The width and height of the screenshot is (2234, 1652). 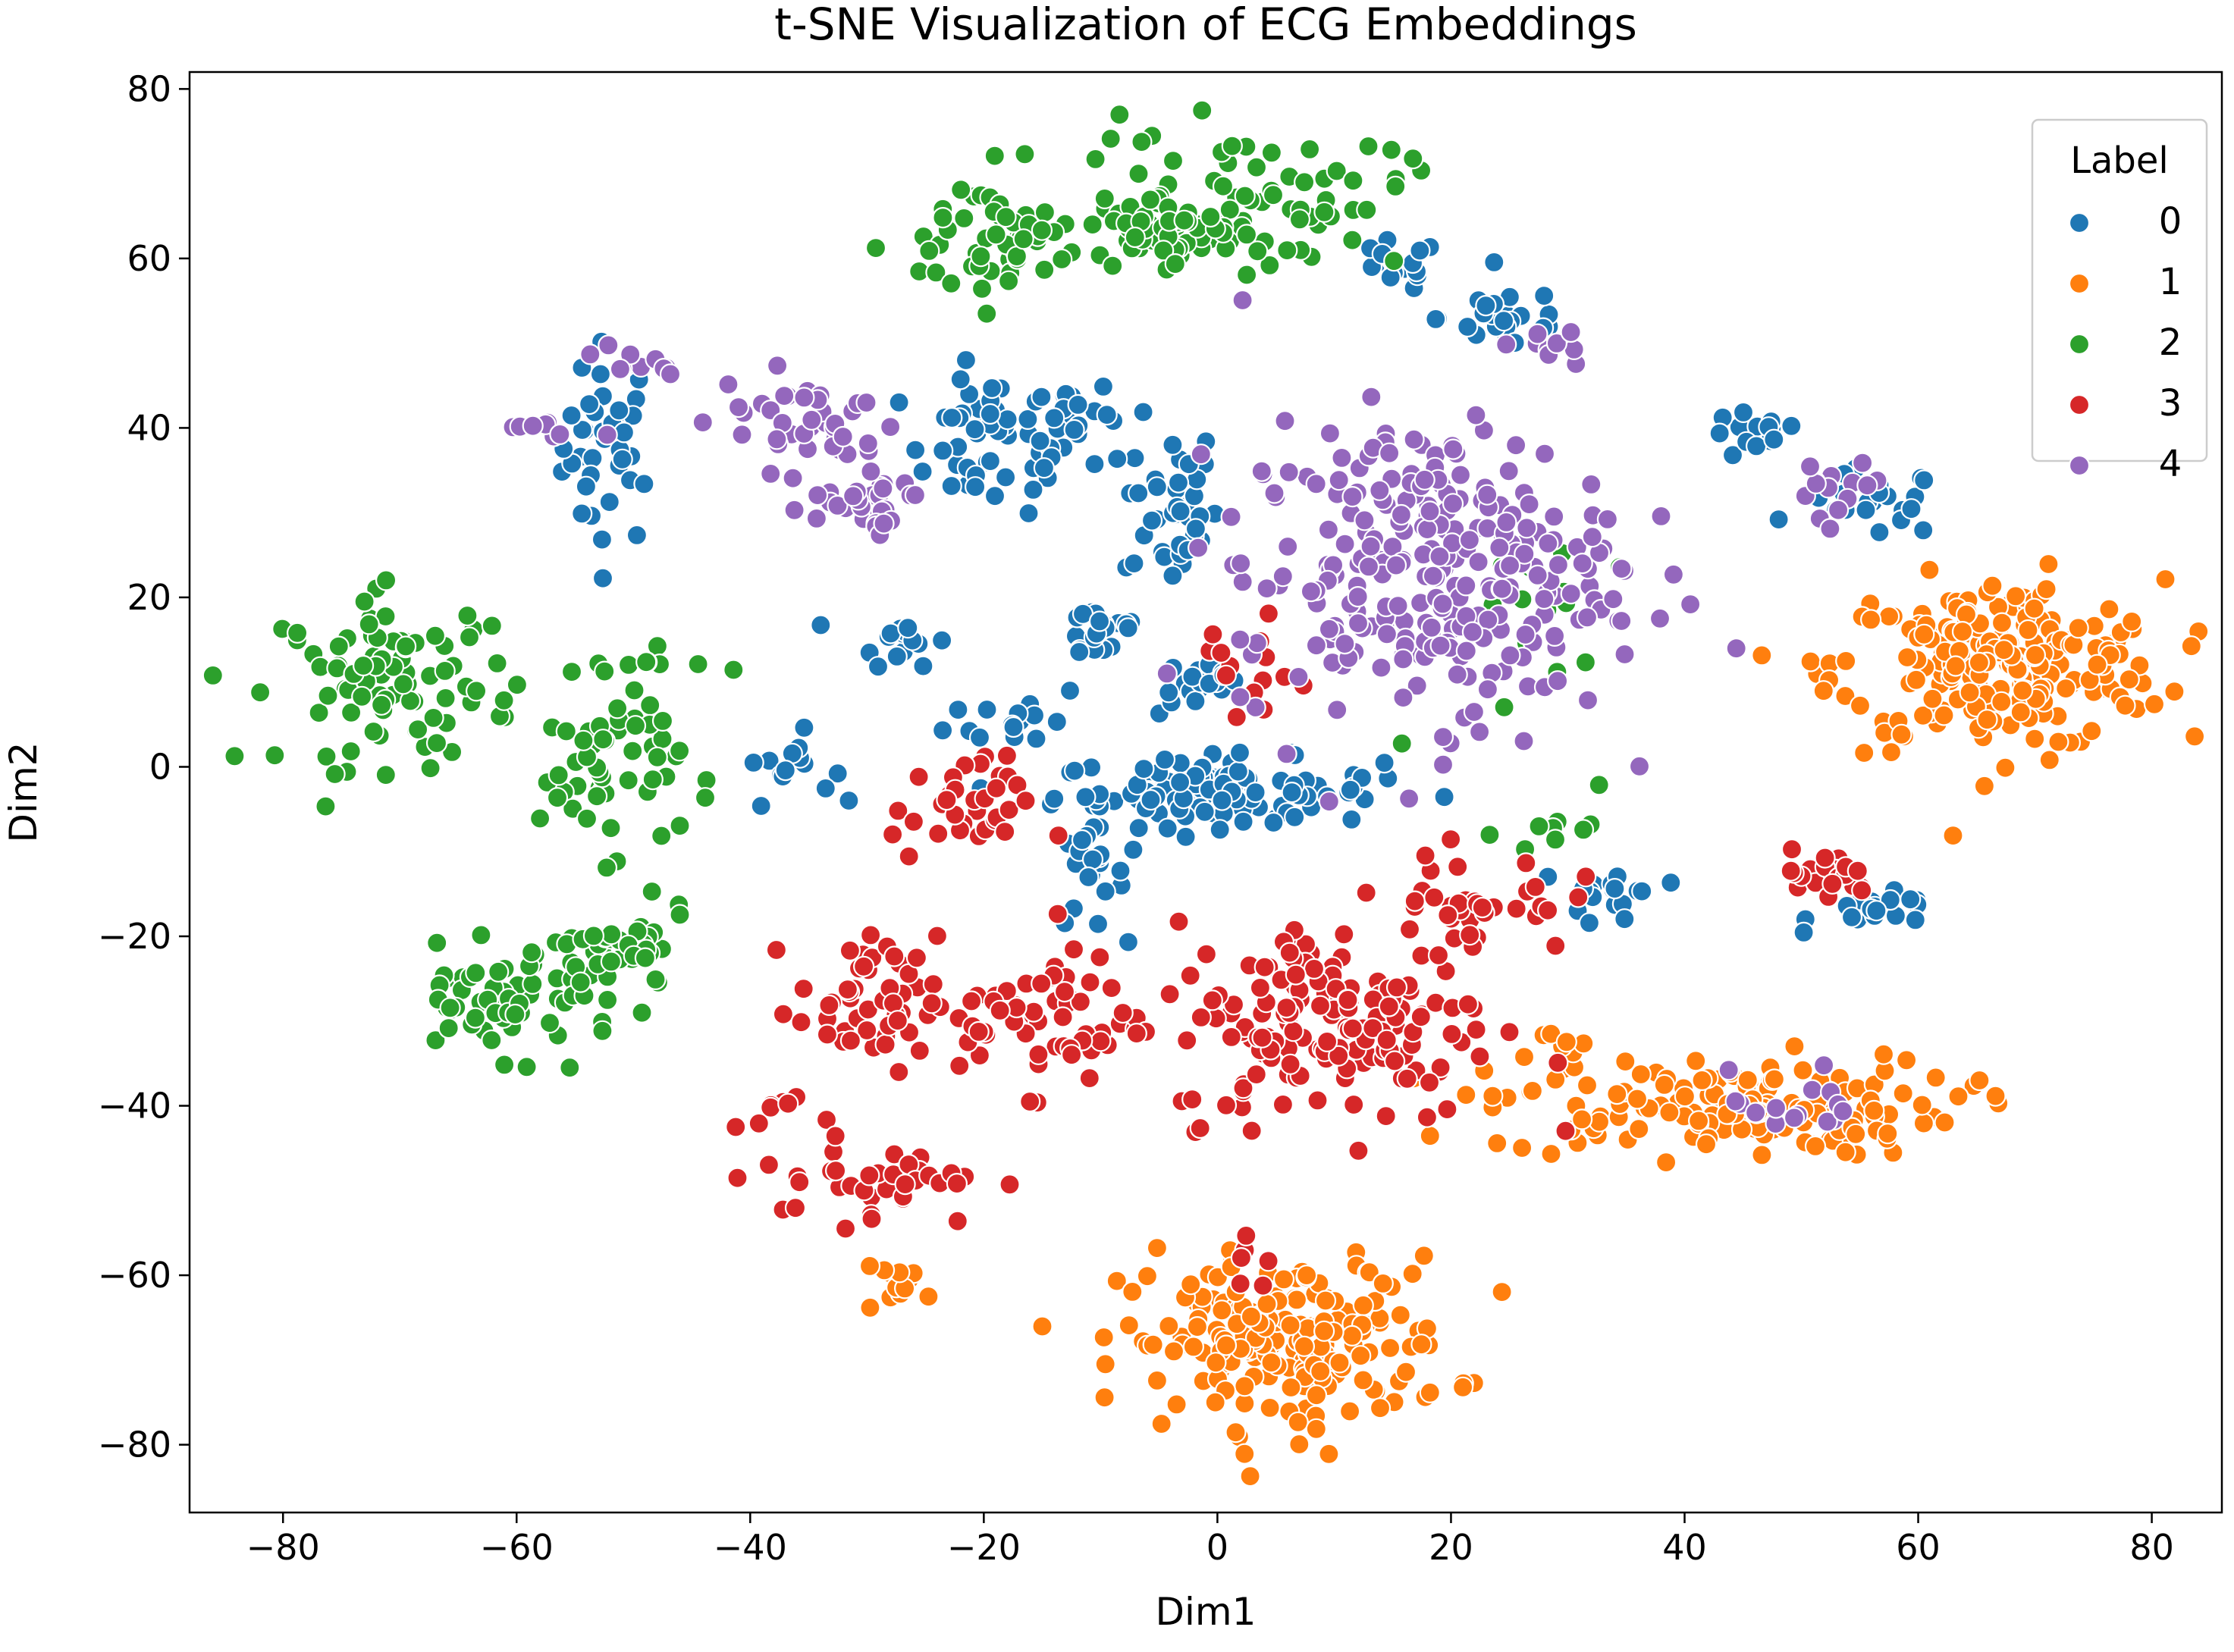 I want to click on legend-label-1: 1, so click(x=2170, y=282).